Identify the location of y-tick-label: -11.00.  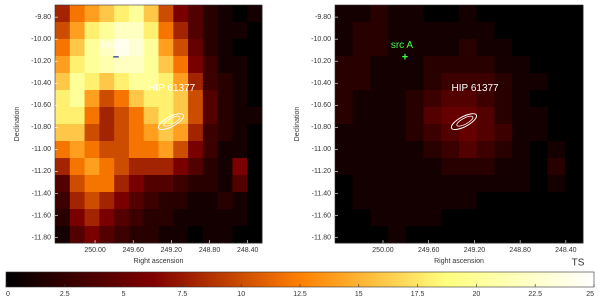
(41, 149).